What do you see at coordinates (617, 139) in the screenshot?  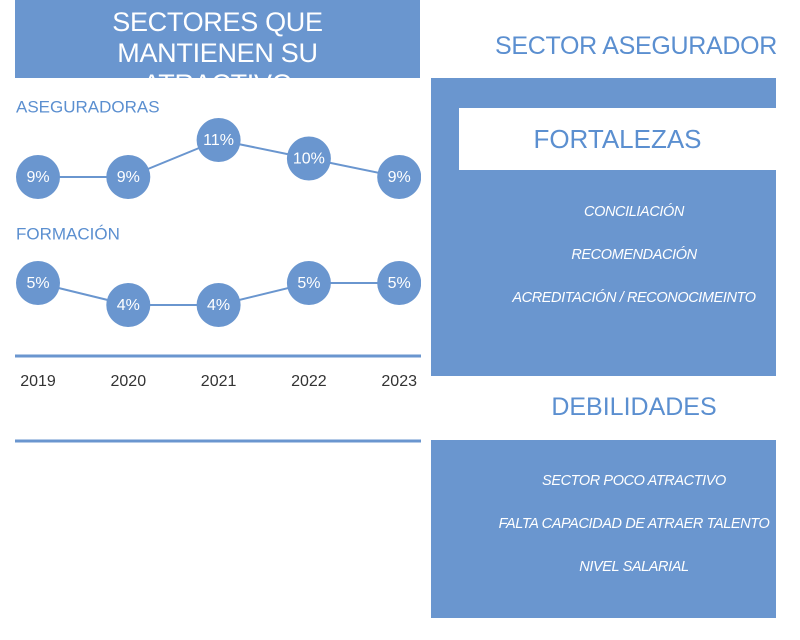 I see `strengths-title: FORTALEZAS` at bounding box center [617, 139].